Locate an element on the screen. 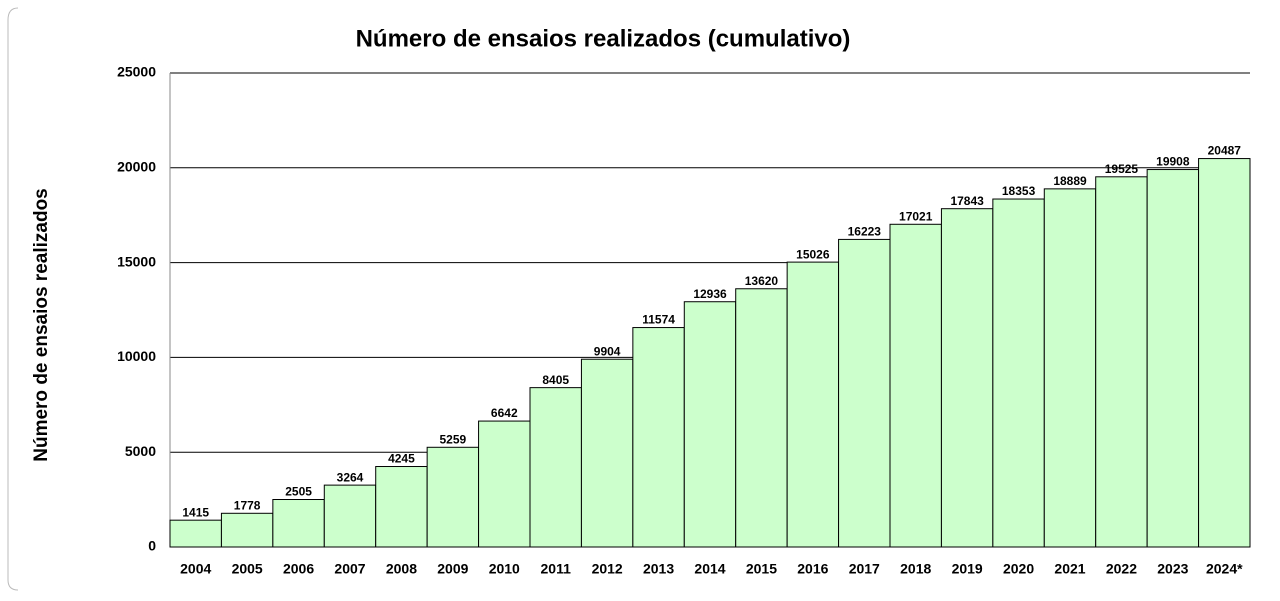  x-tick-label: 2022 is located at coordinates (1121, 569).